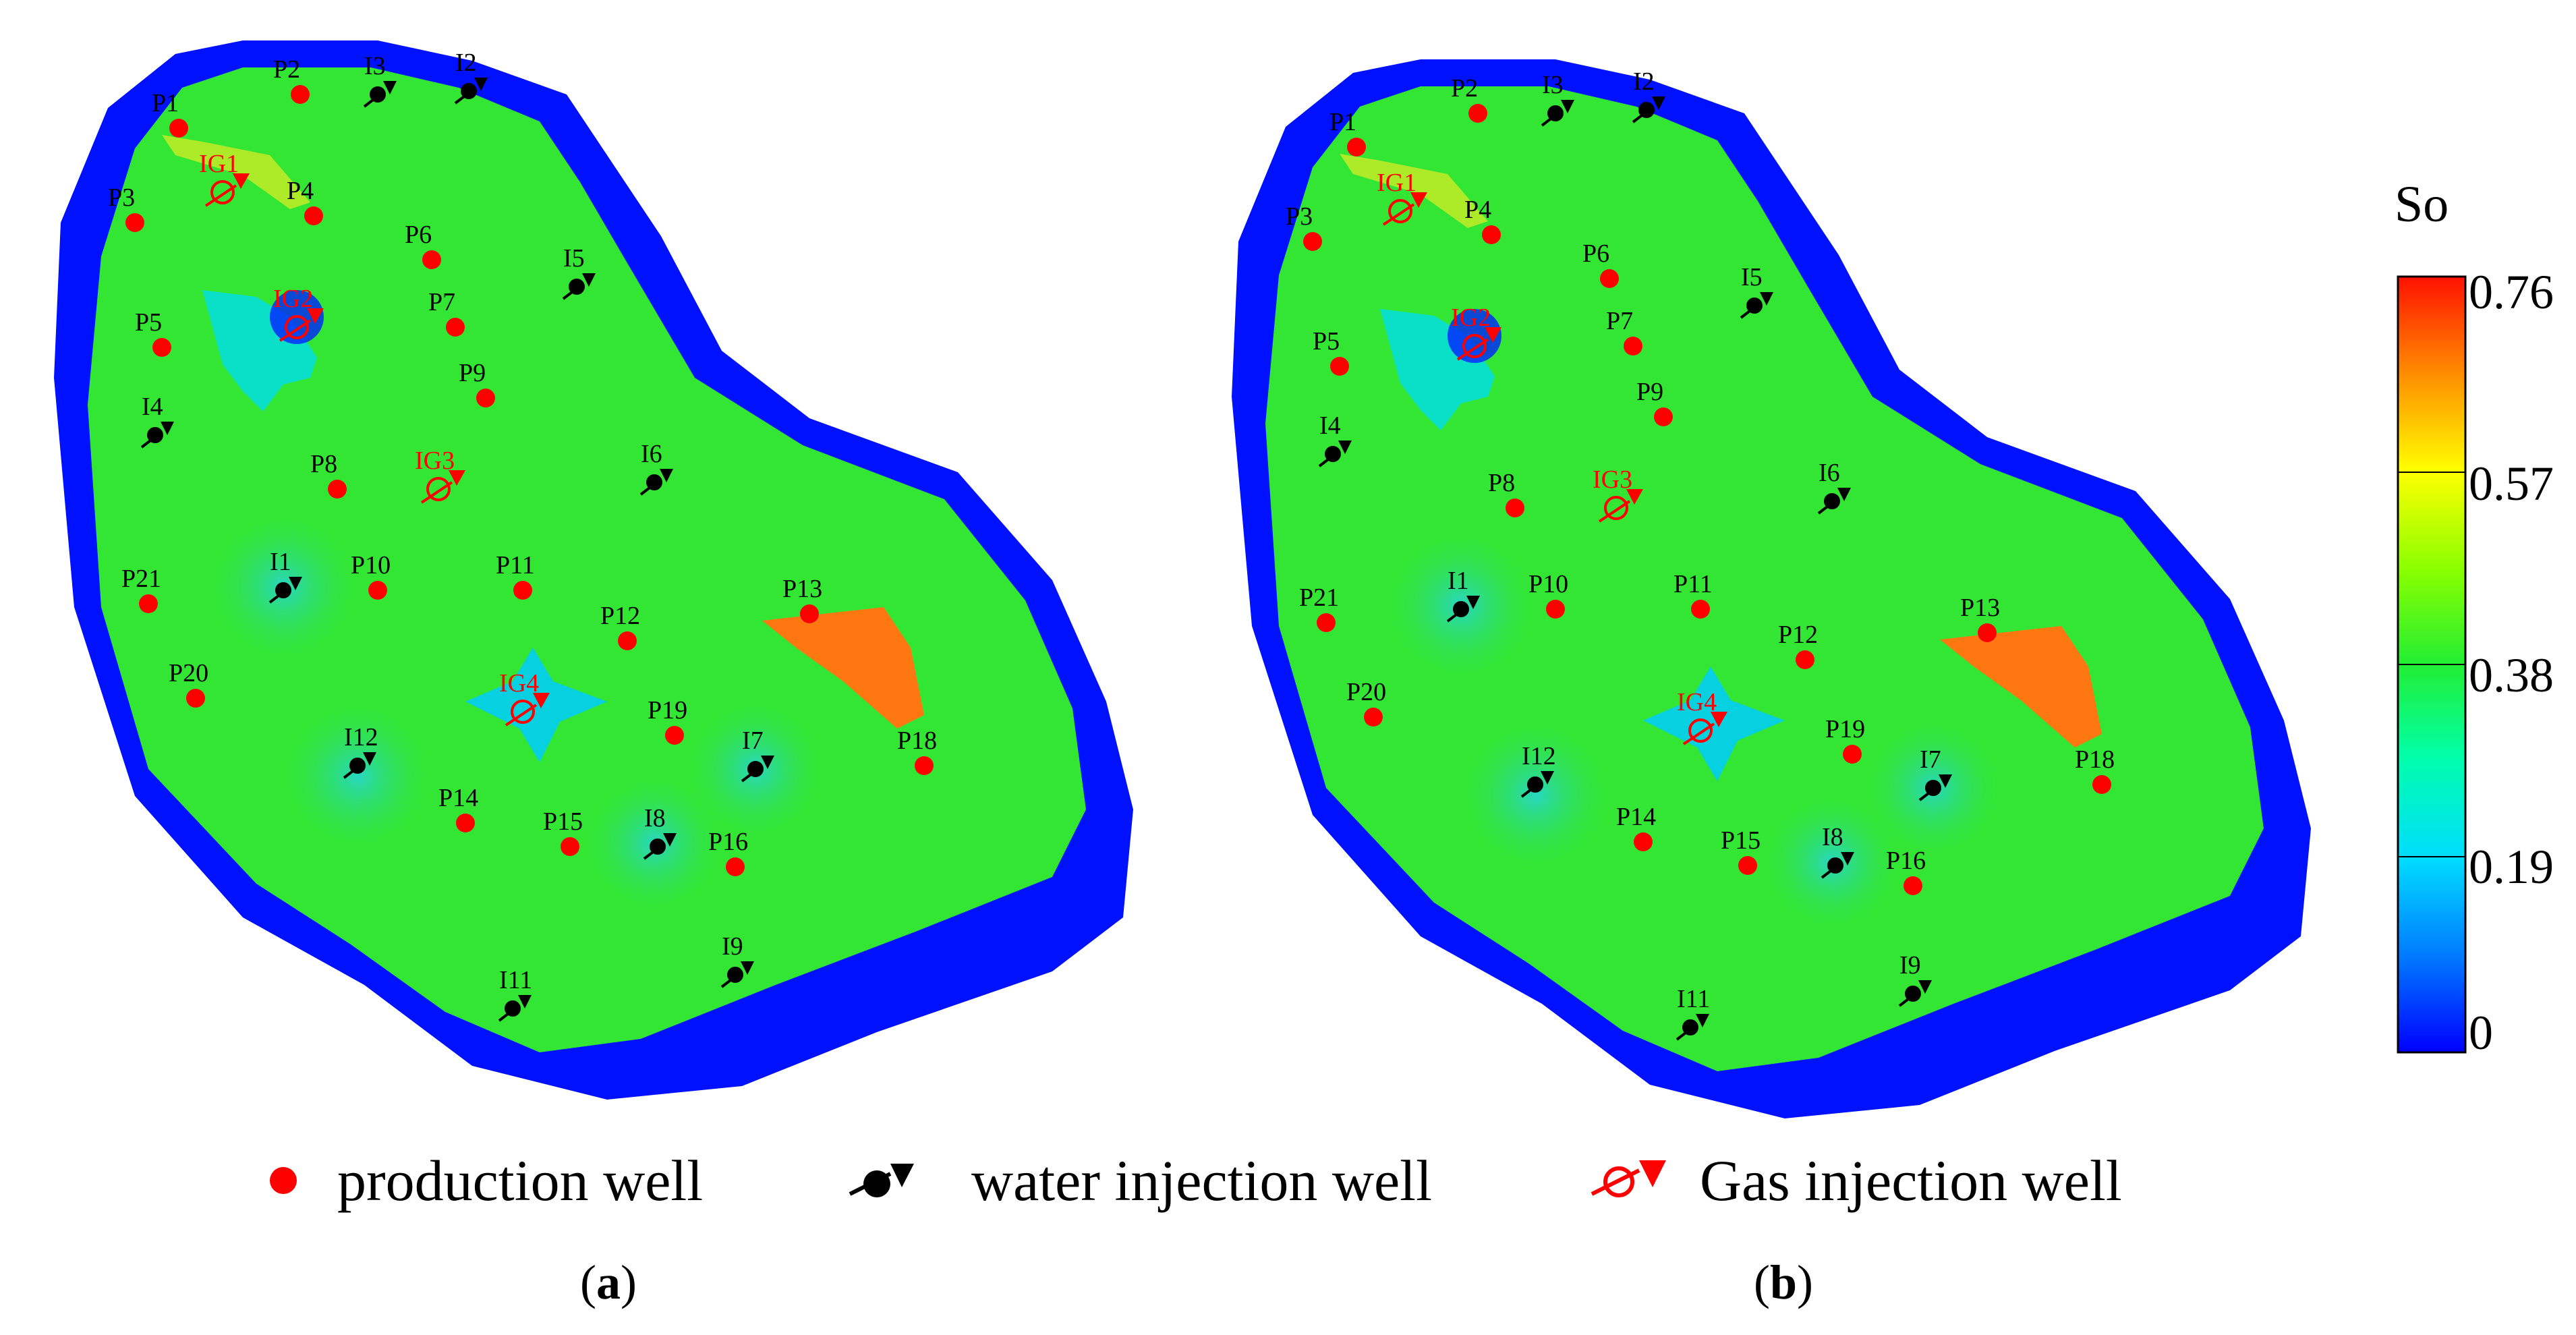  What do you see at coordinates (1201, 1180) in the screenshot?
I see `legend-water-label: water injection well` at bounding box center [1201, 1180].